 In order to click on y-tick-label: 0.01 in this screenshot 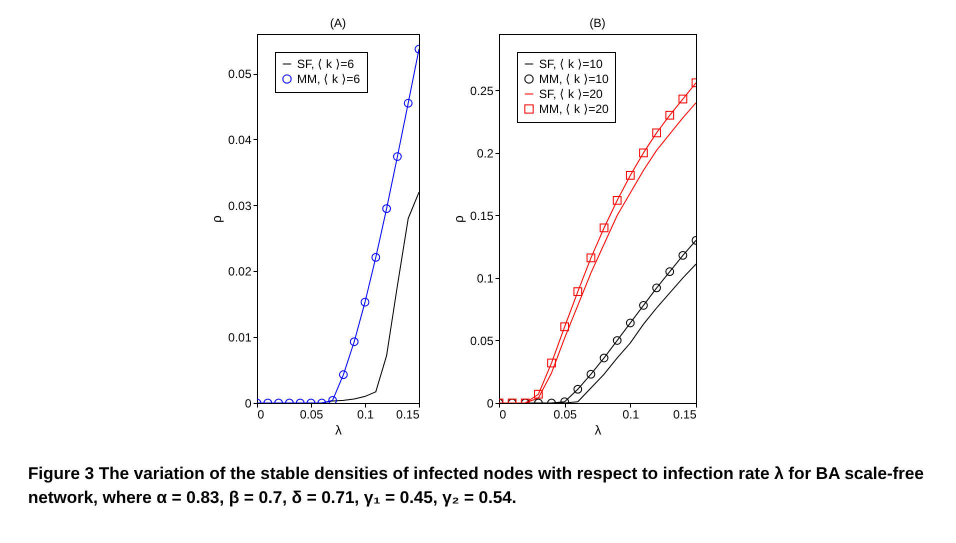, I will do `click(240, 337)`.